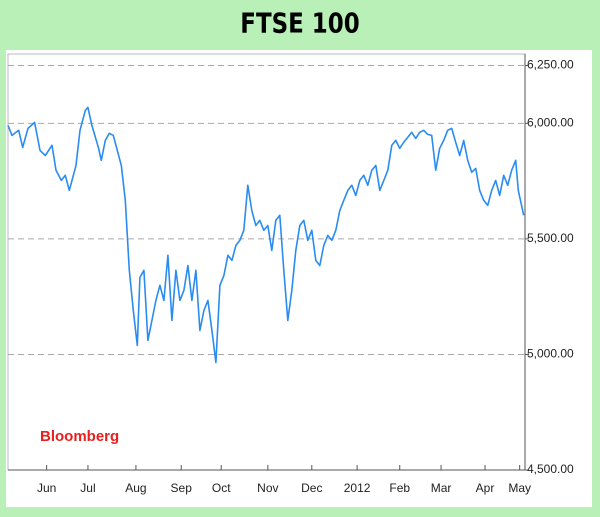 This screenshot has height=517, width=600. I want to click on y-tick-label: 4,500.00, so click(550, 469).